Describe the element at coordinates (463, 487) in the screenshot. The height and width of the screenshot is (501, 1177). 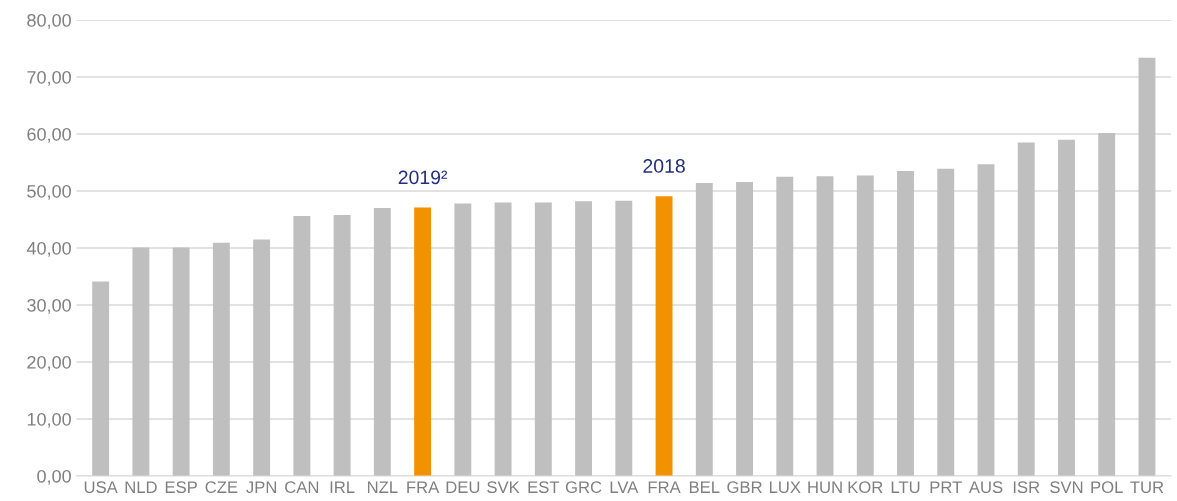
I see `x-tick-label: DEU` at that location.